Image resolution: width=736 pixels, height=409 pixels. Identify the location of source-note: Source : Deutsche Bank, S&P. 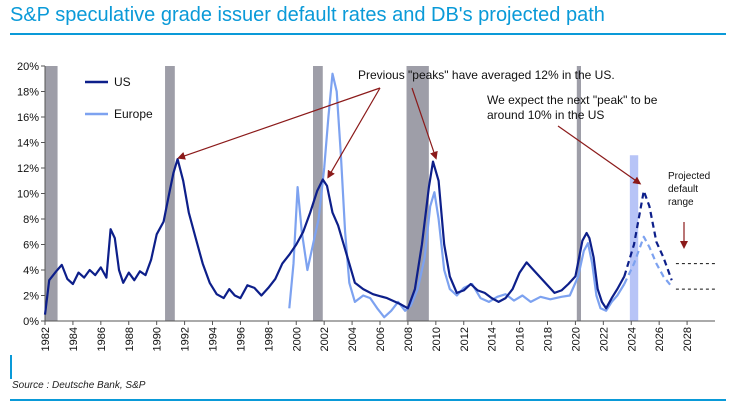
(79, 385).